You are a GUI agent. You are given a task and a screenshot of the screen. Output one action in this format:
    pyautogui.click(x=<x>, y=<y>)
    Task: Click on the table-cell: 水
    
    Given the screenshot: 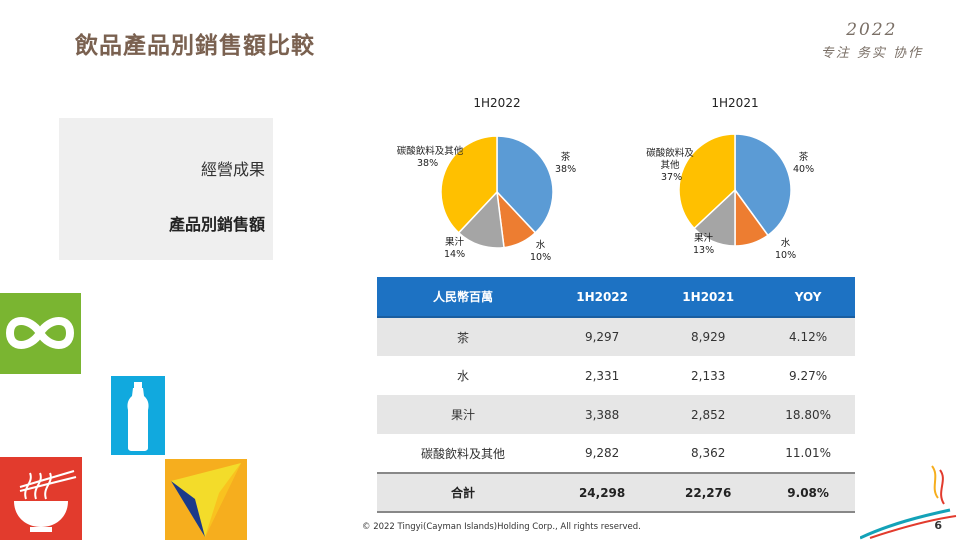 What is the action you would take?
    pyautogui.click(x=463, y=376)
    